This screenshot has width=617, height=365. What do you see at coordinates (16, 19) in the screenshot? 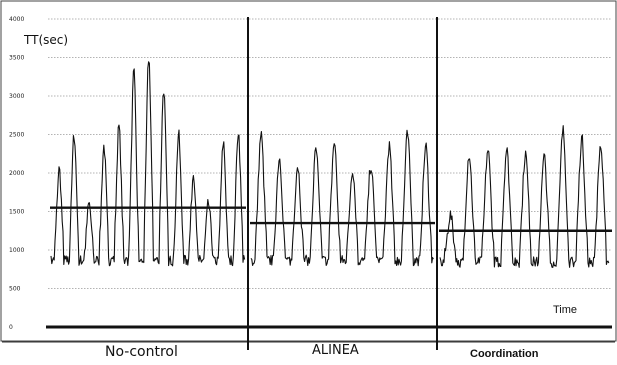
I see `y-tick-label: 4000` at bounding box center [16, 19].